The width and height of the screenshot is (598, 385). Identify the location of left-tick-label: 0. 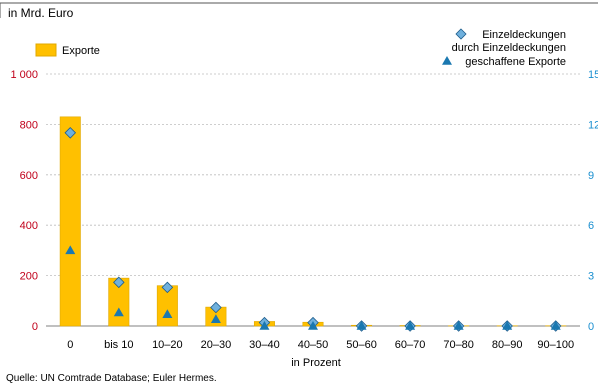
(35, 327).